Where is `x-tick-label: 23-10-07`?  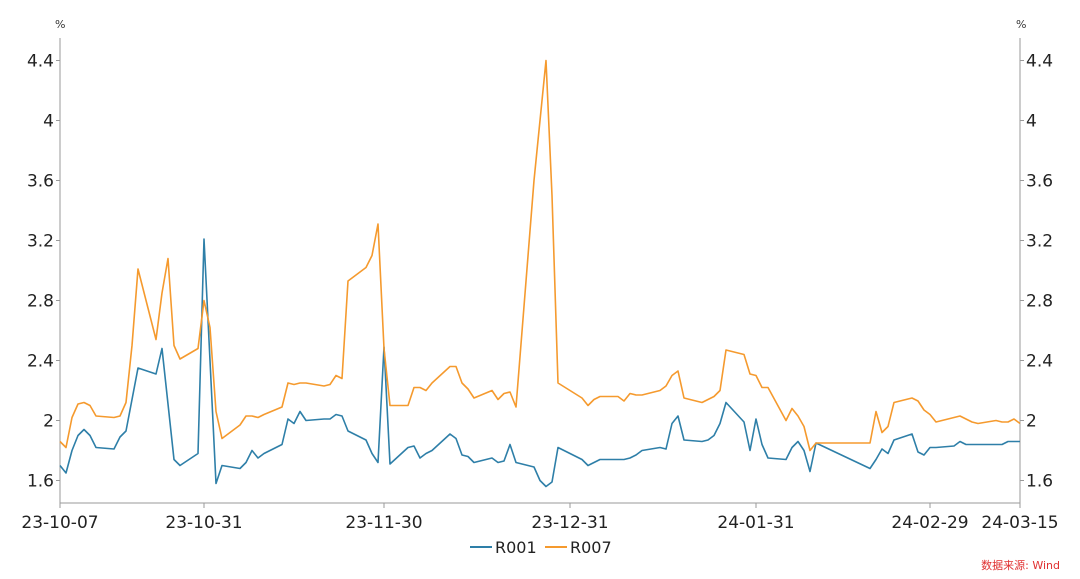
x-tick-label: 23-10-07 is located at coordinates (59, 523).